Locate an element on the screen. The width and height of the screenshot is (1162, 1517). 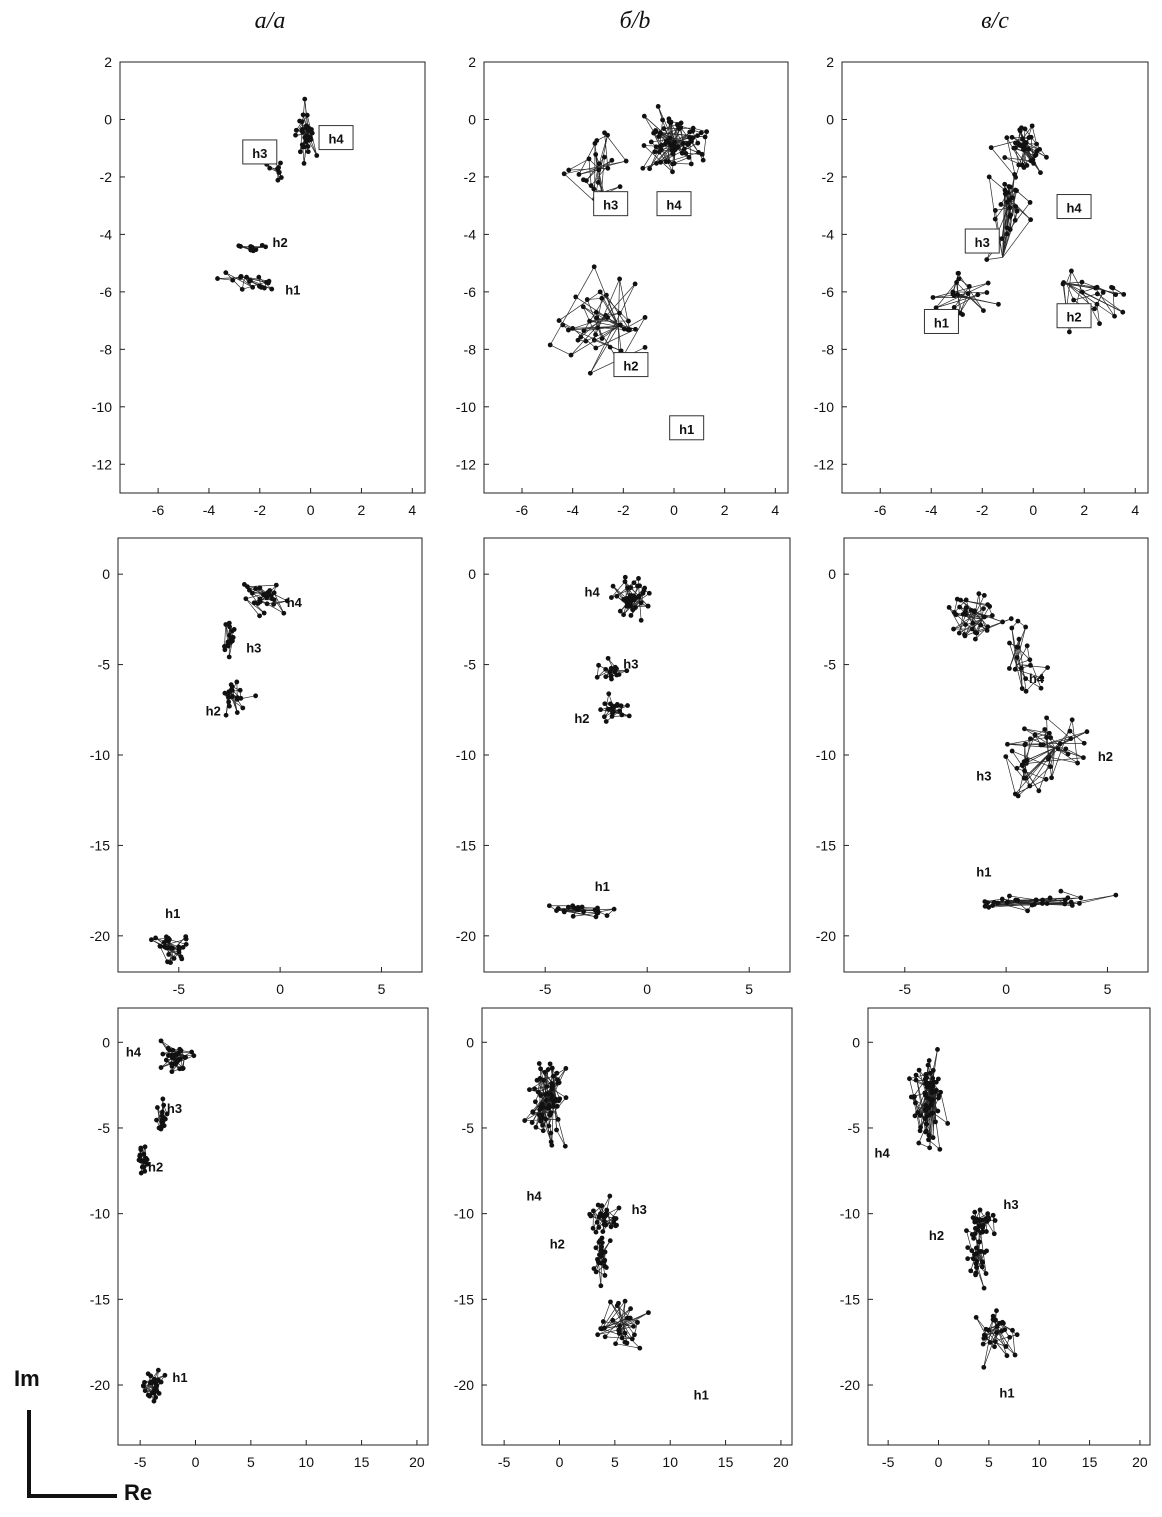
plot-frame is located at coordinates (636, 277).